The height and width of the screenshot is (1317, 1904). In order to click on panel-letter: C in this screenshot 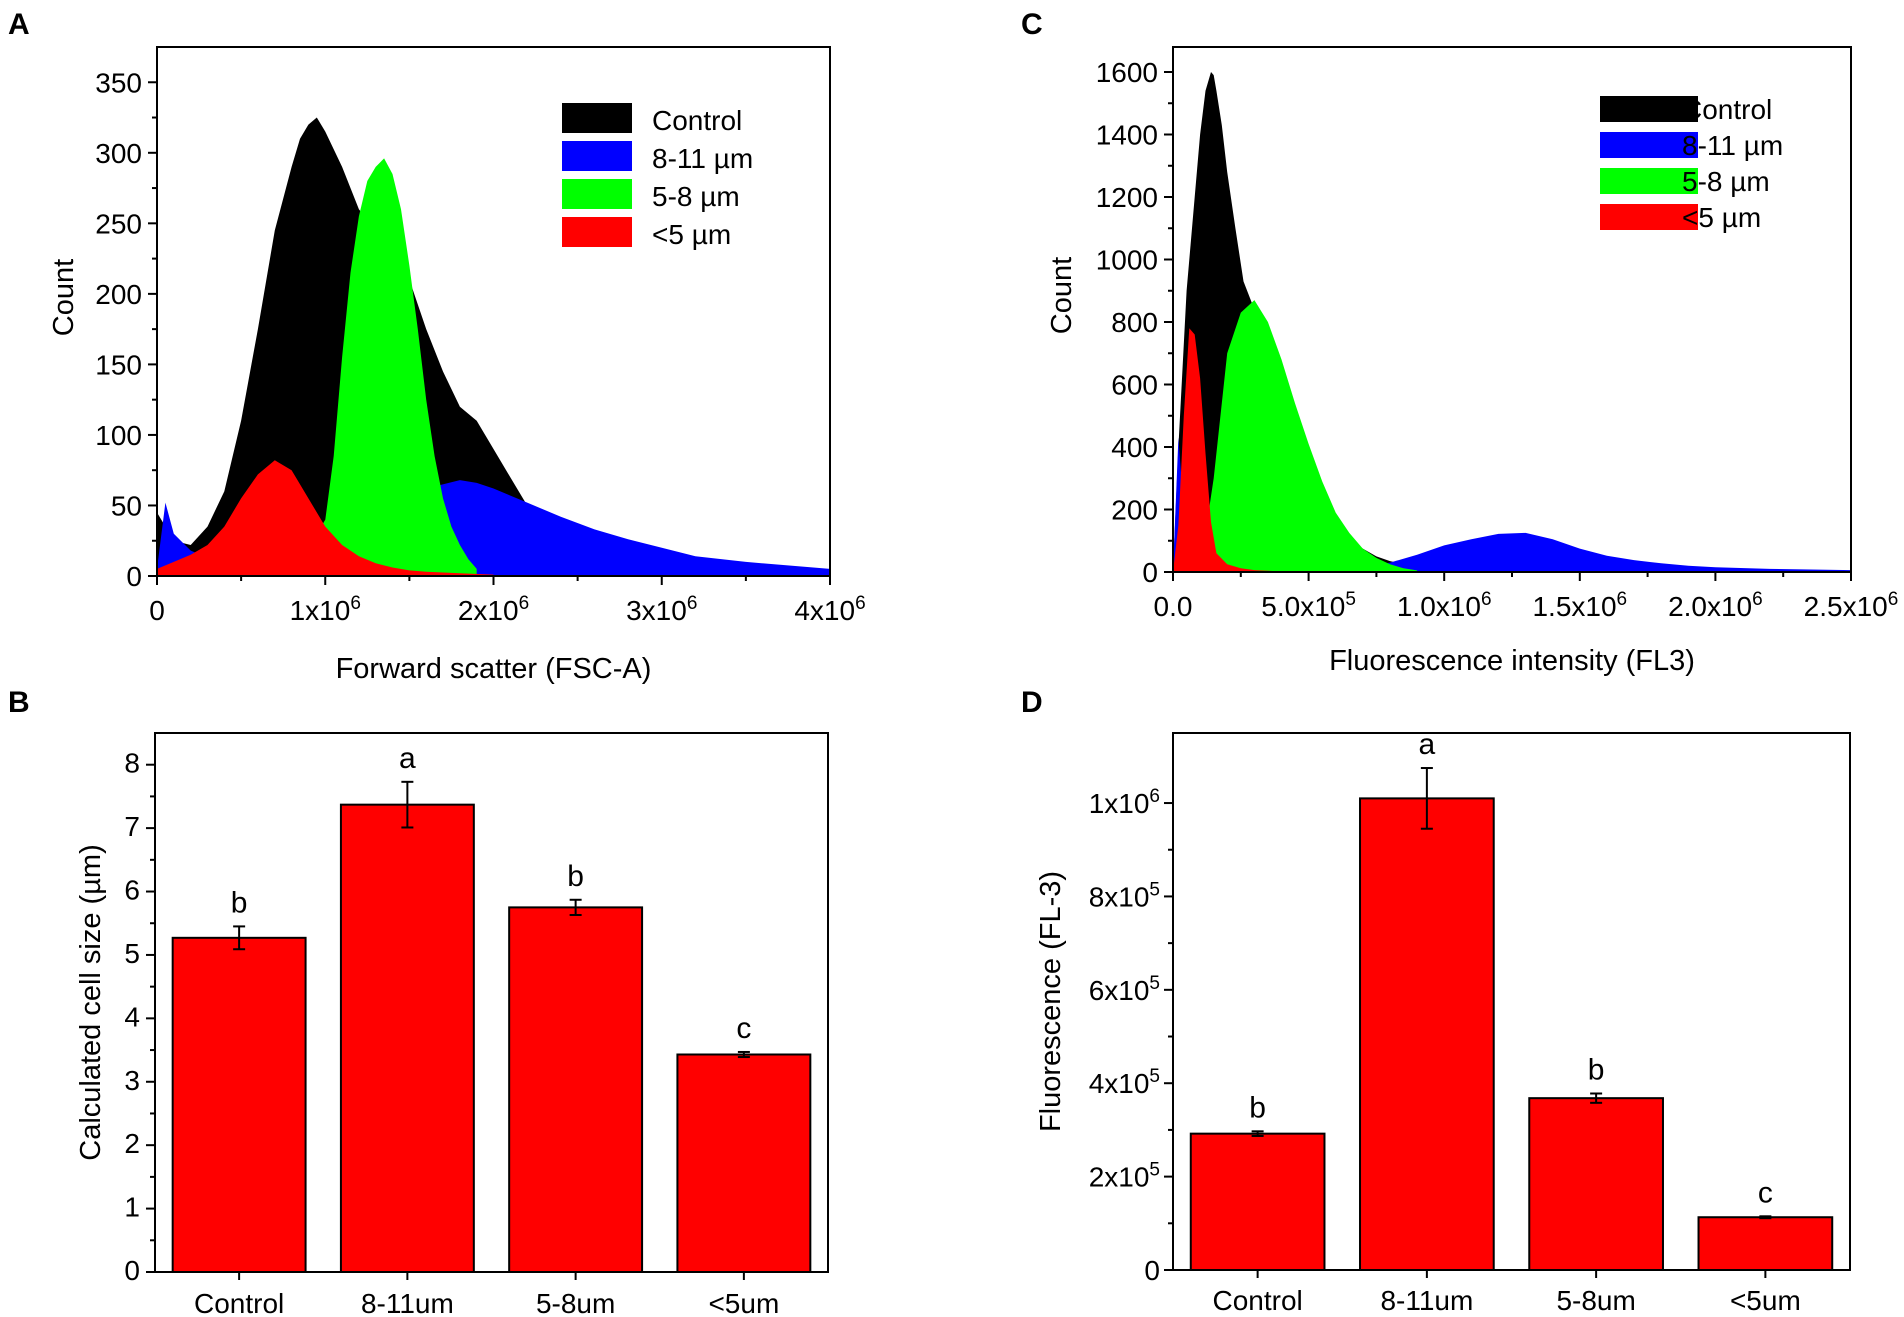, I will do `click(1032, 24)`.